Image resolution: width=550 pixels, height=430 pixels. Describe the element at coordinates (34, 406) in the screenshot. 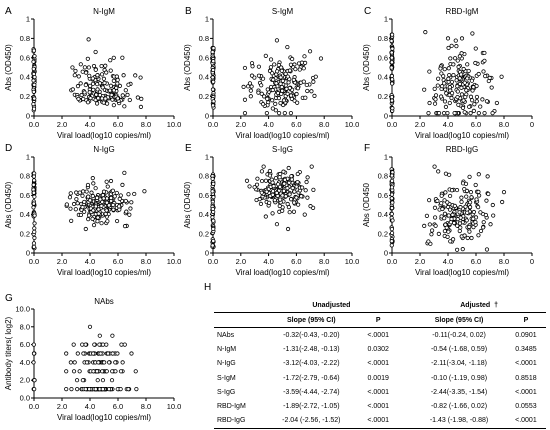

I see `x-tick-label: 0.0` at that location.